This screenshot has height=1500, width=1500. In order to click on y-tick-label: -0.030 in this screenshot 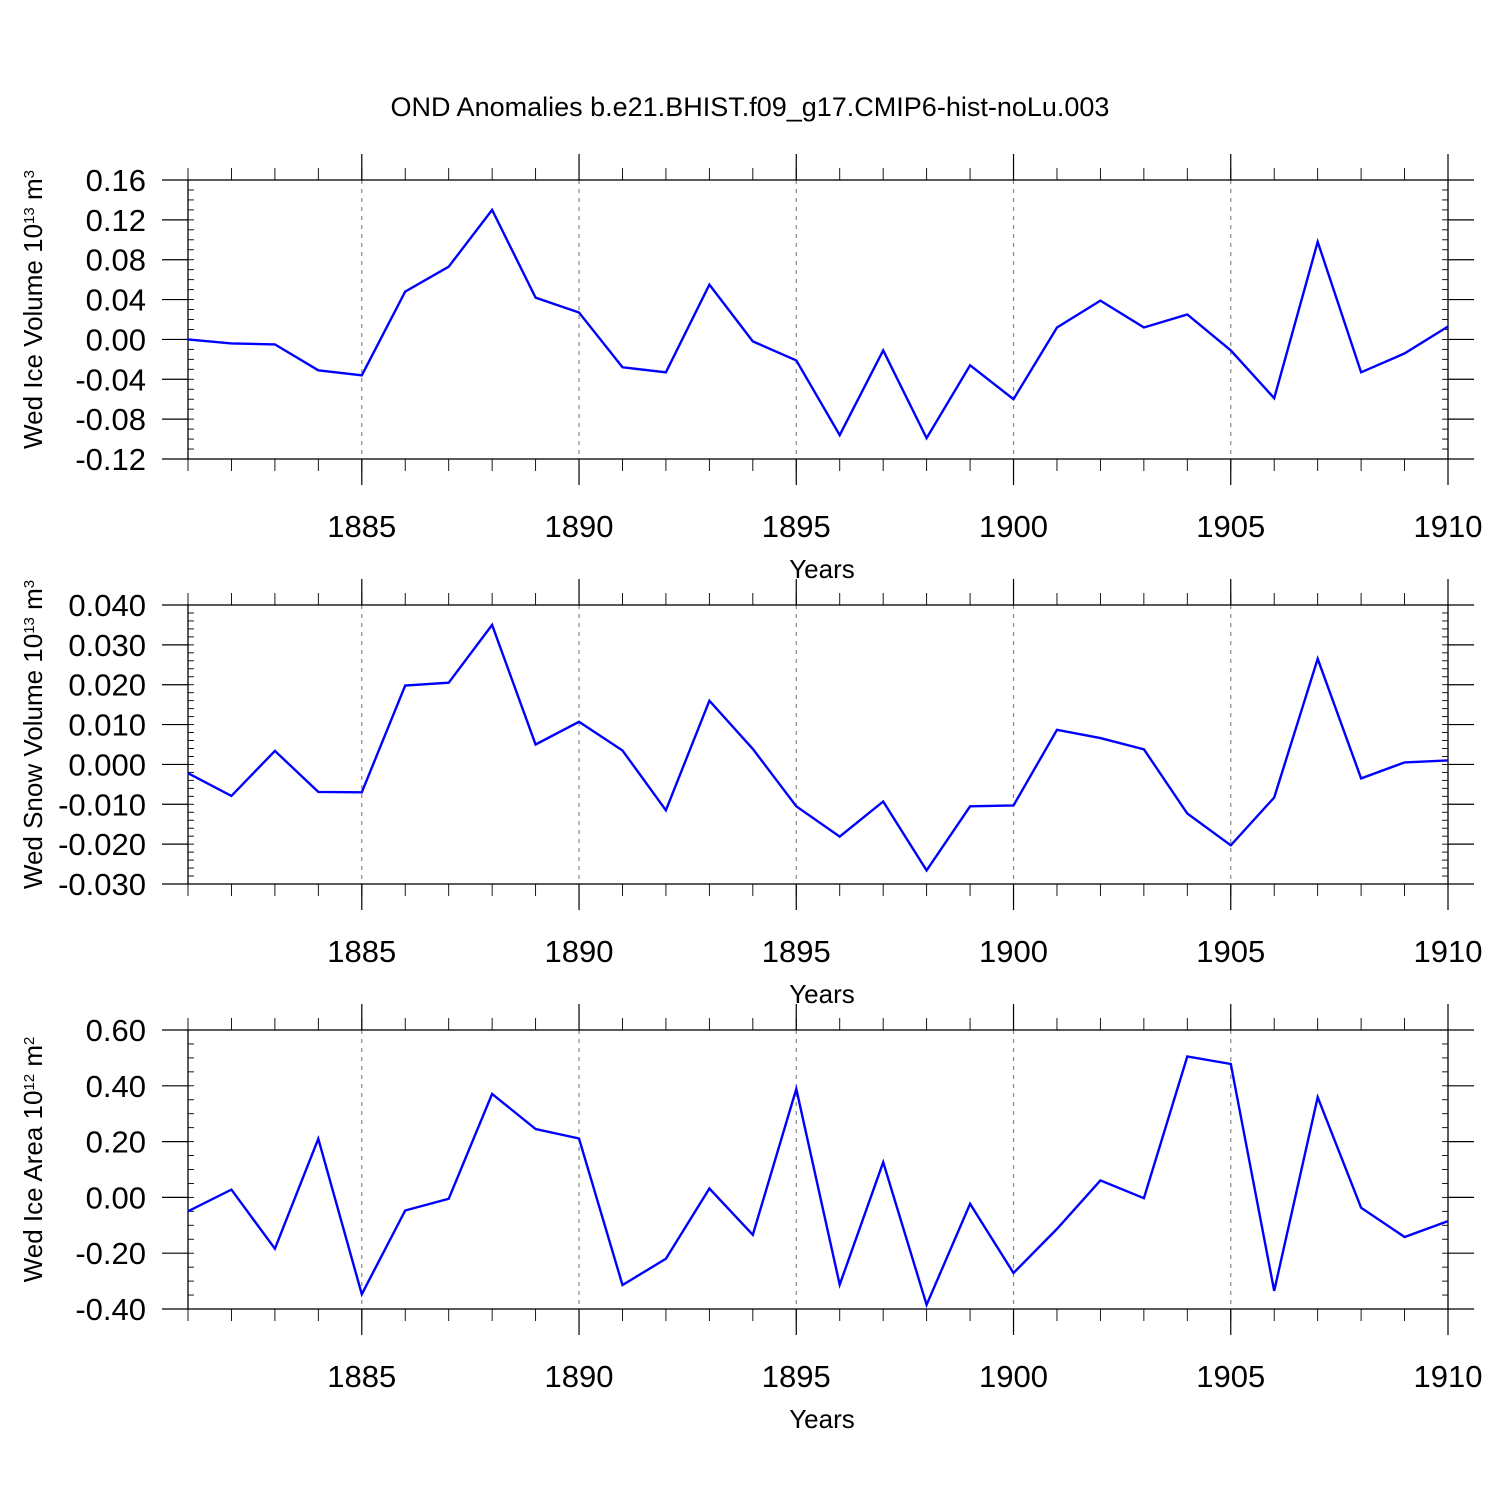, I will do `click(102, 884)`.